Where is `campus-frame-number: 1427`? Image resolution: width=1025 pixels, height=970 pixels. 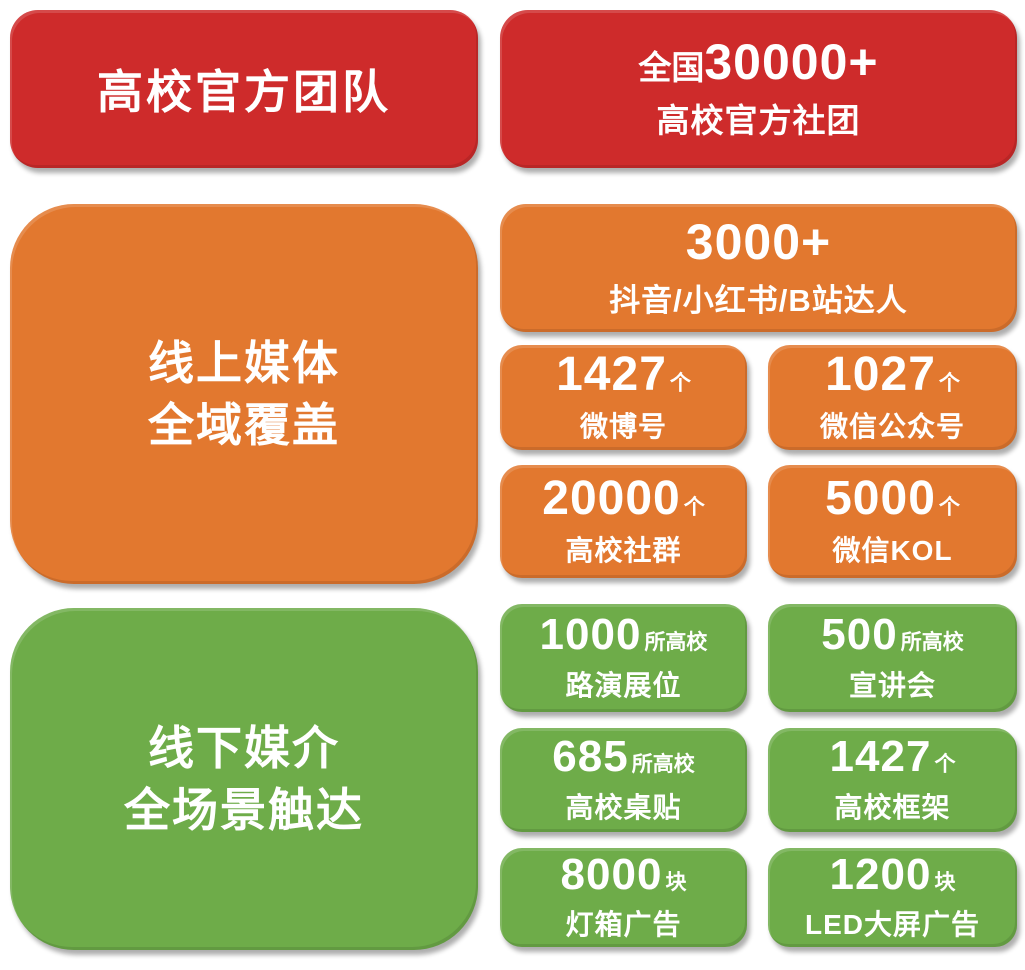 campus-frame-number: 1427 is located at coordinates (880, 757).